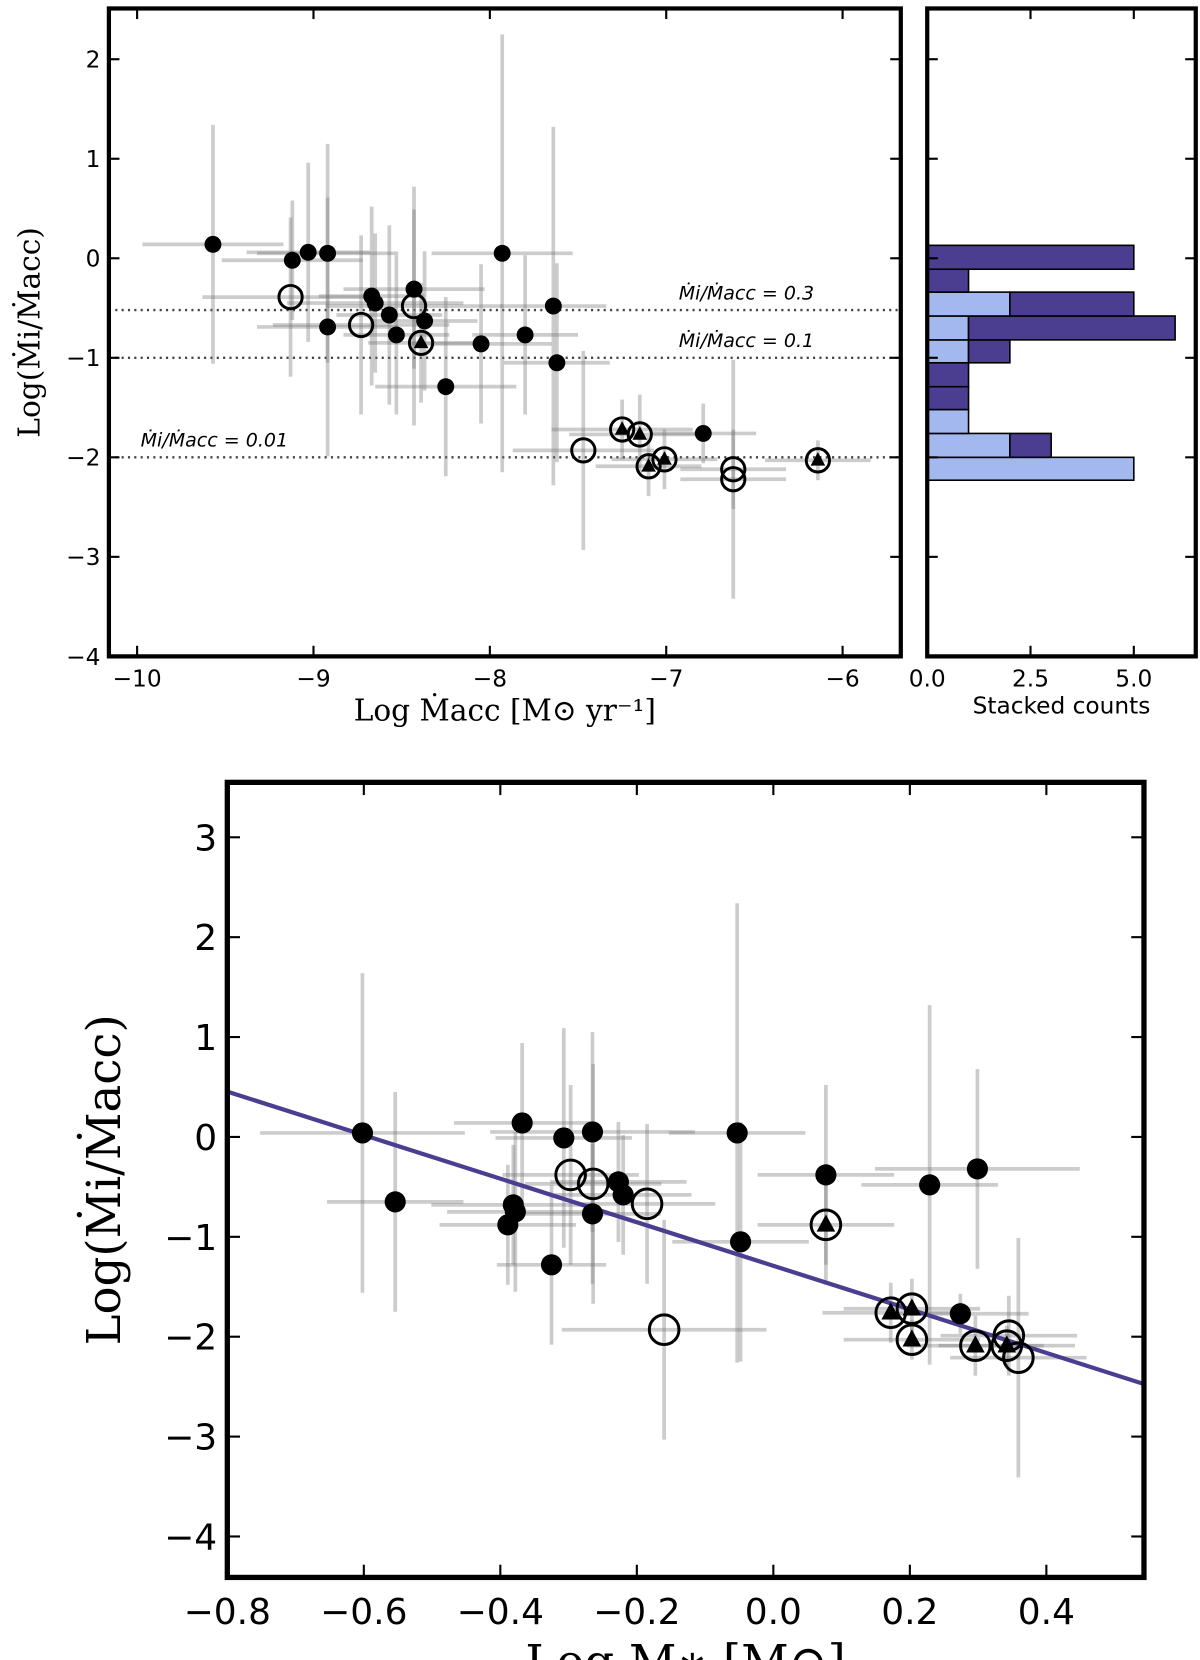  I want to click on reference-label: Ṁi/Ṁacc = 0.1, so click(746, 340).